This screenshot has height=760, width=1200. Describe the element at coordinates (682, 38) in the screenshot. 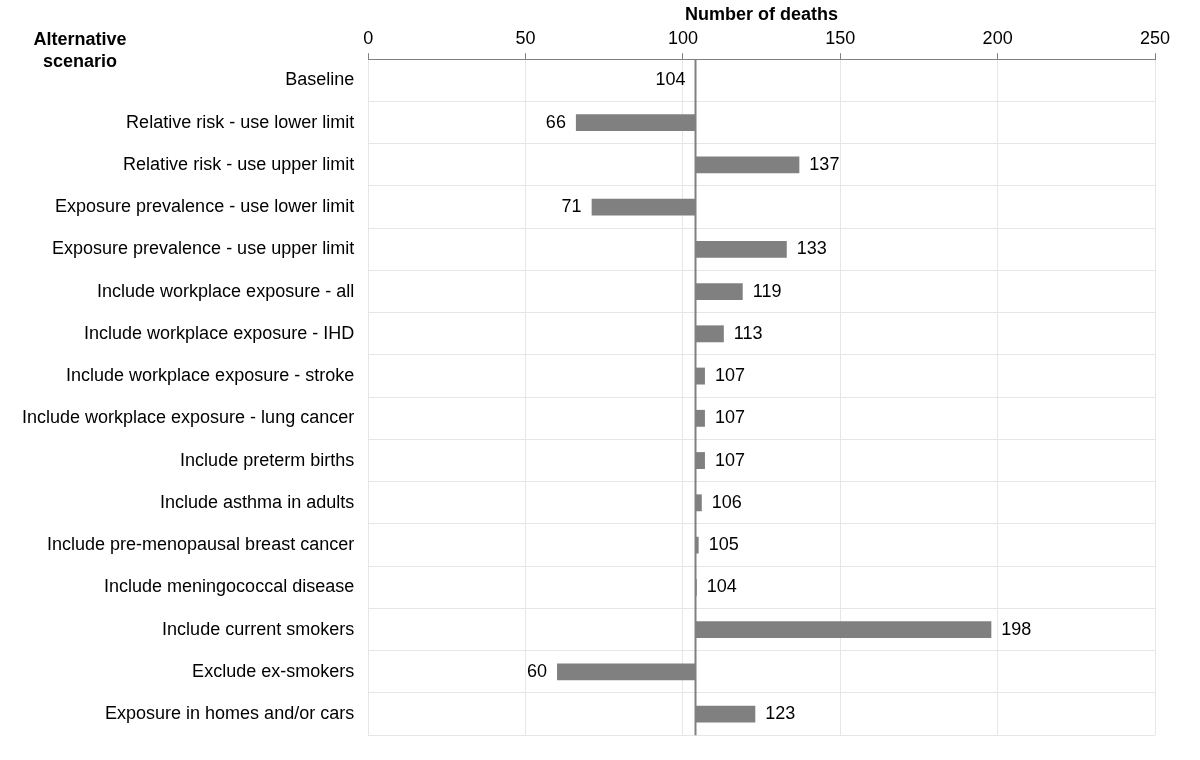

I see `x-tick-label: 100` at that location.